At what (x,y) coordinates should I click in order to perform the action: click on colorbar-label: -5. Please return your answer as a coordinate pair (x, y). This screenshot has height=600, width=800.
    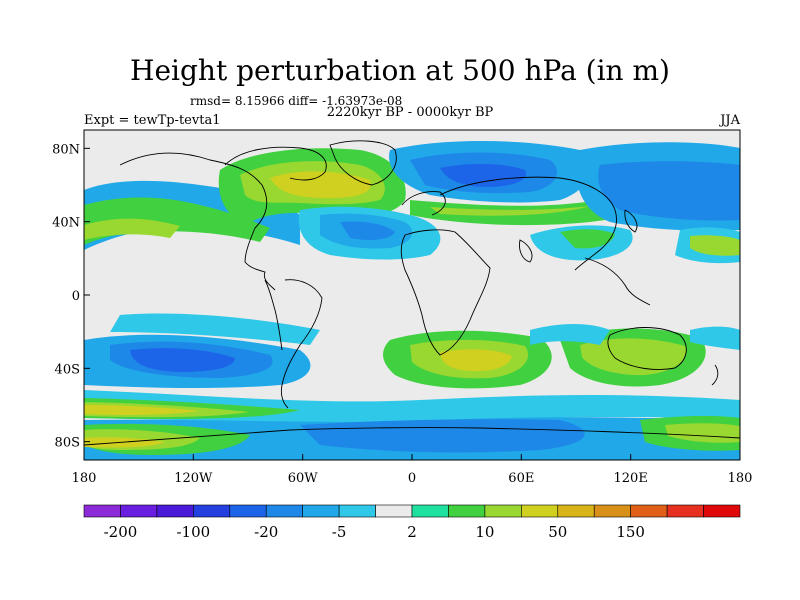
    Looking at the image, I should click on (339, 532).